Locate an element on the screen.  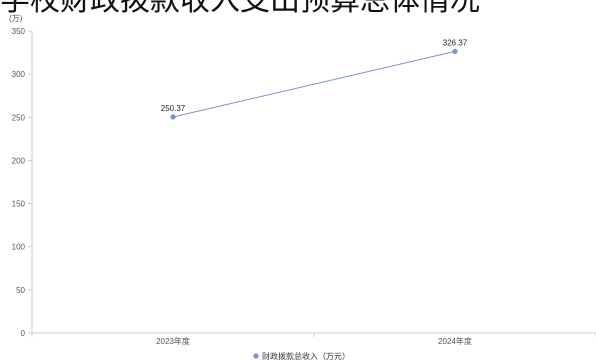
y-tick-label: 0 is located at coordinates (23, 333).